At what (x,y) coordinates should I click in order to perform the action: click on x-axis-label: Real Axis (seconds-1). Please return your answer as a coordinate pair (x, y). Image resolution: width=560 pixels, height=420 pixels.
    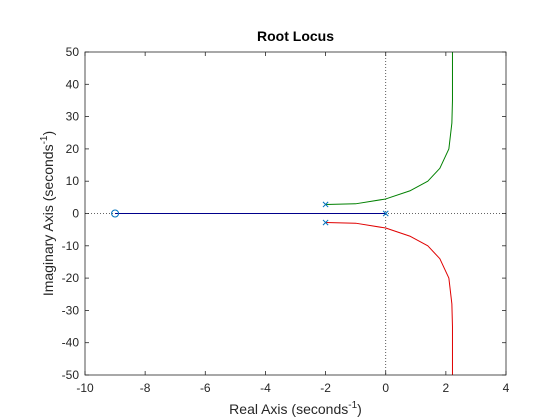
    Looking at the image, I should click on (295, 408).